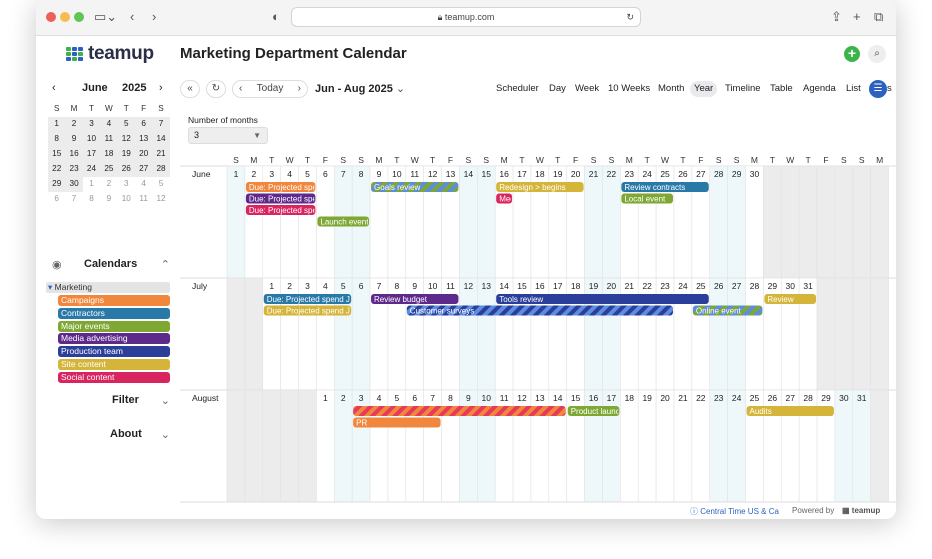 The image size is (932, 559). What do you see at coordinates (113, 435) in the screenshot?
I see `about-section: About ⌄` at bounding box center [113, 435].